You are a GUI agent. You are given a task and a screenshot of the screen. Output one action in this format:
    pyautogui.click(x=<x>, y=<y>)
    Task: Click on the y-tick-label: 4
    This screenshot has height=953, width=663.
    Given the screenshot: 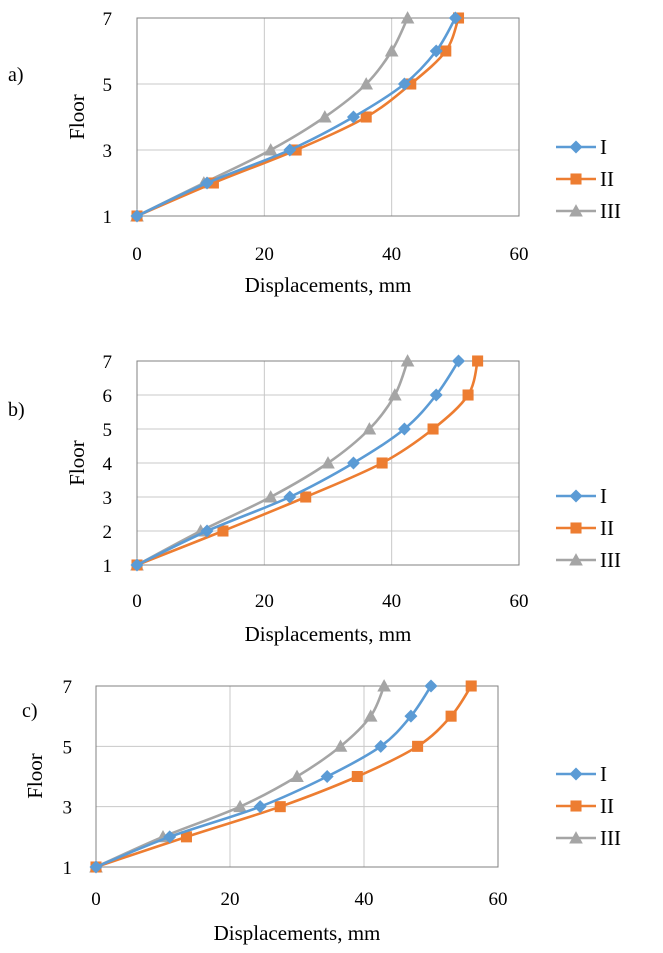 What is the action you would take?
    pyautogui.click(x=108, y=464)
    